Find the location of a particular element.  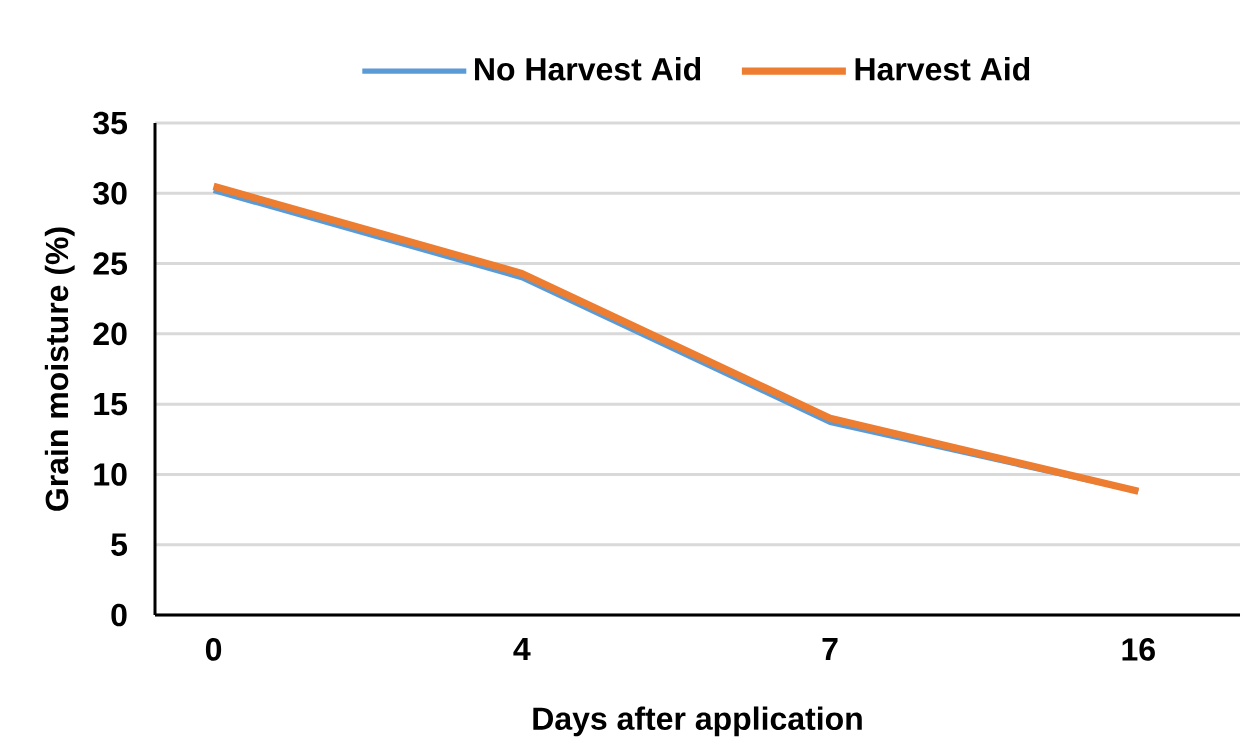

y-tick-label: 5 is located at coordinates (119, 544).